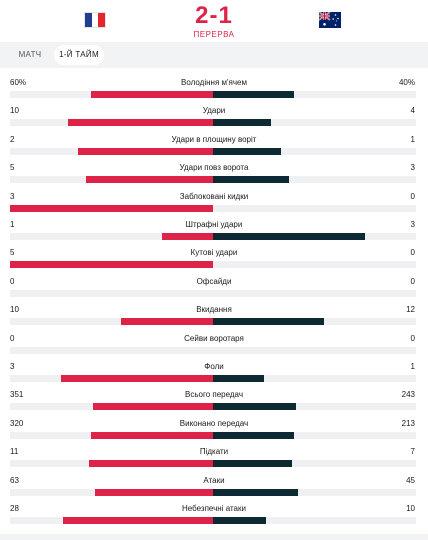  I want to click on stat-row: 3 Фоли 1, so click(214, 375).